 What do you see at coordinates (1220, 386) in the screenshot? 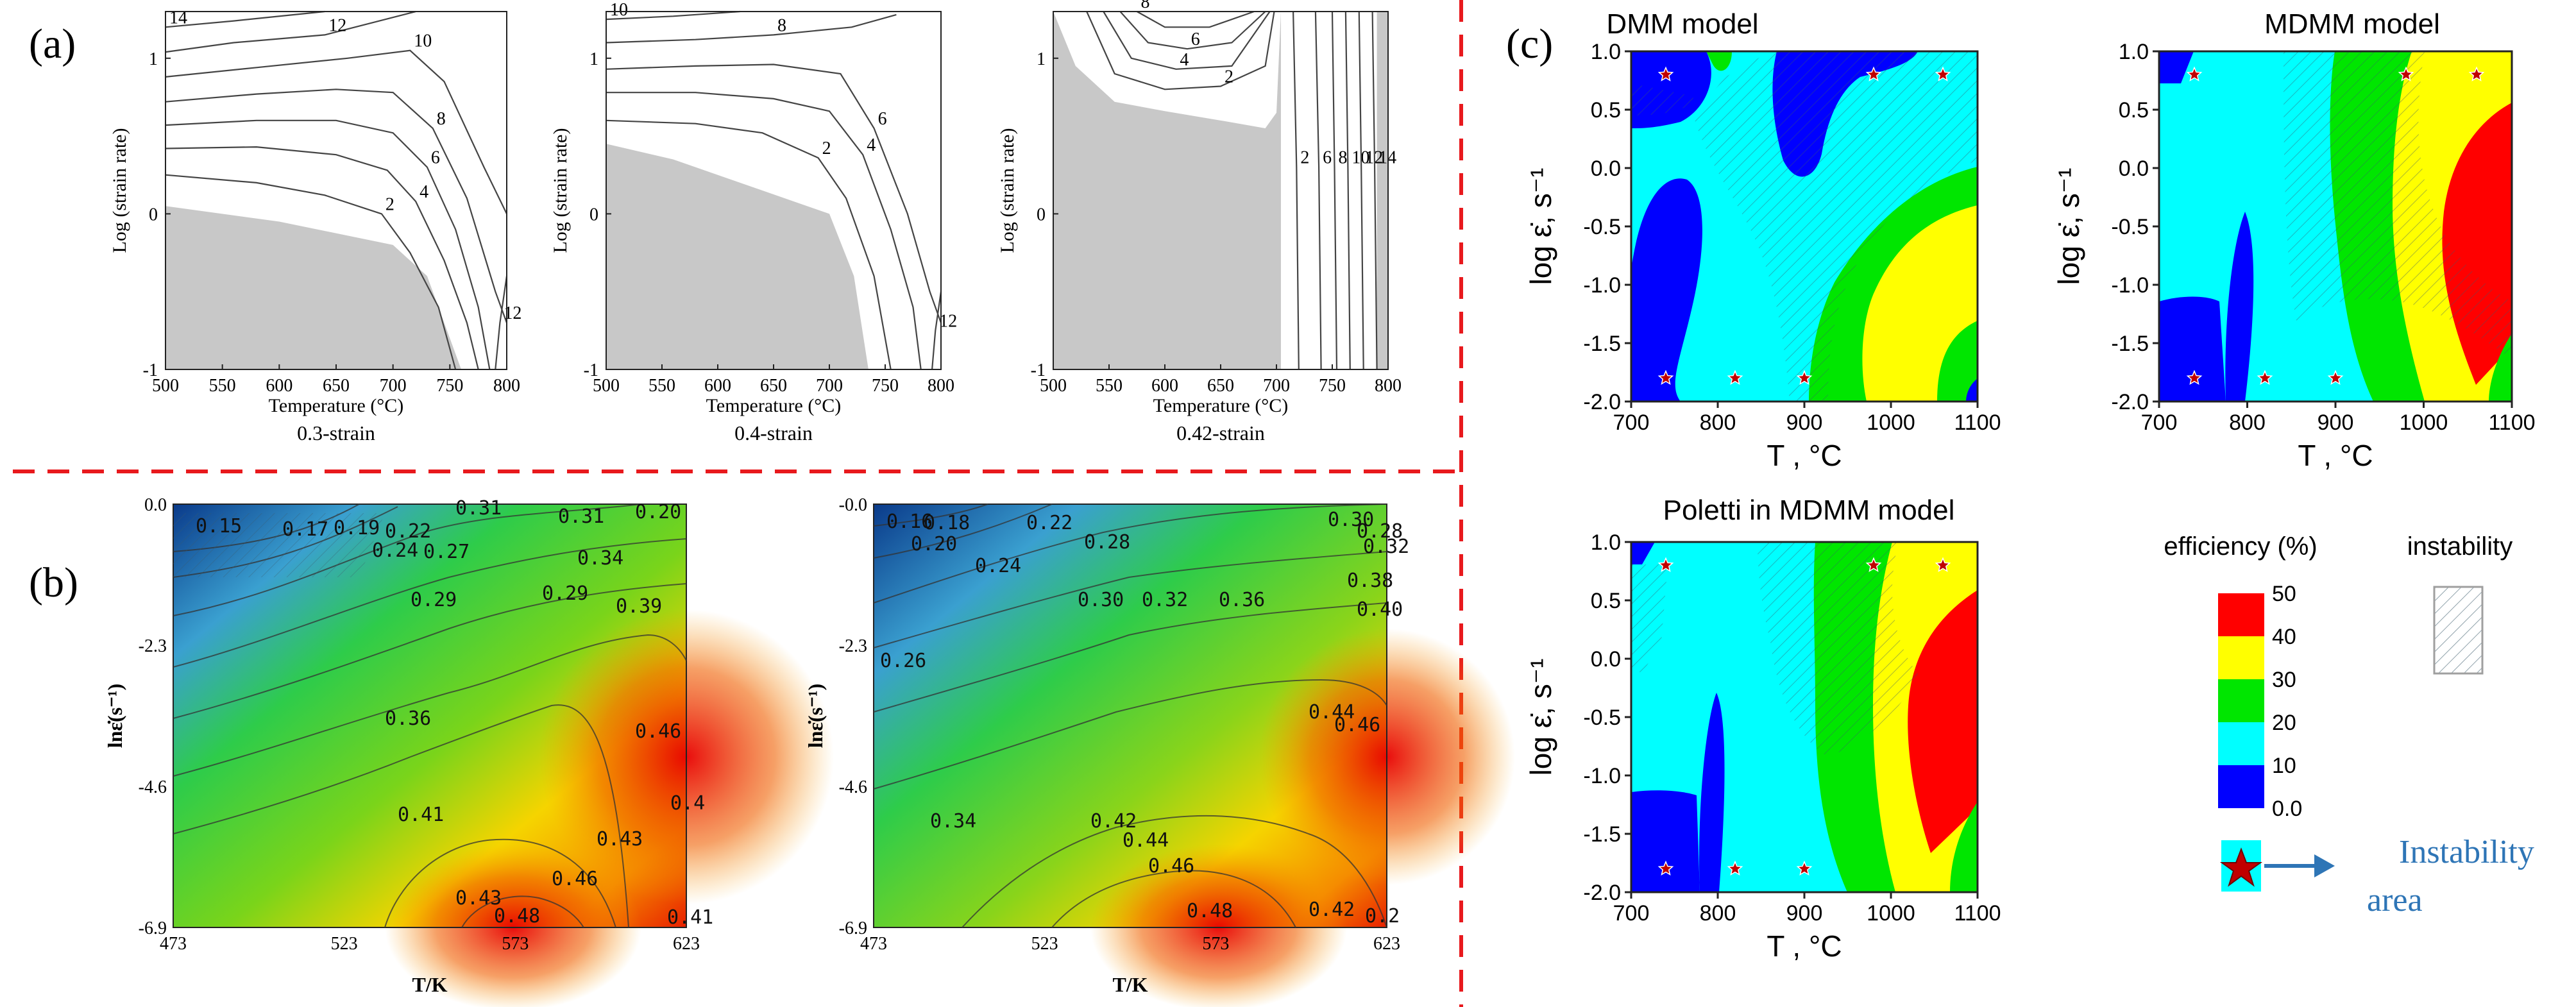
I see `a3-xtick-label: 650` at bounding box center [1220, 386].